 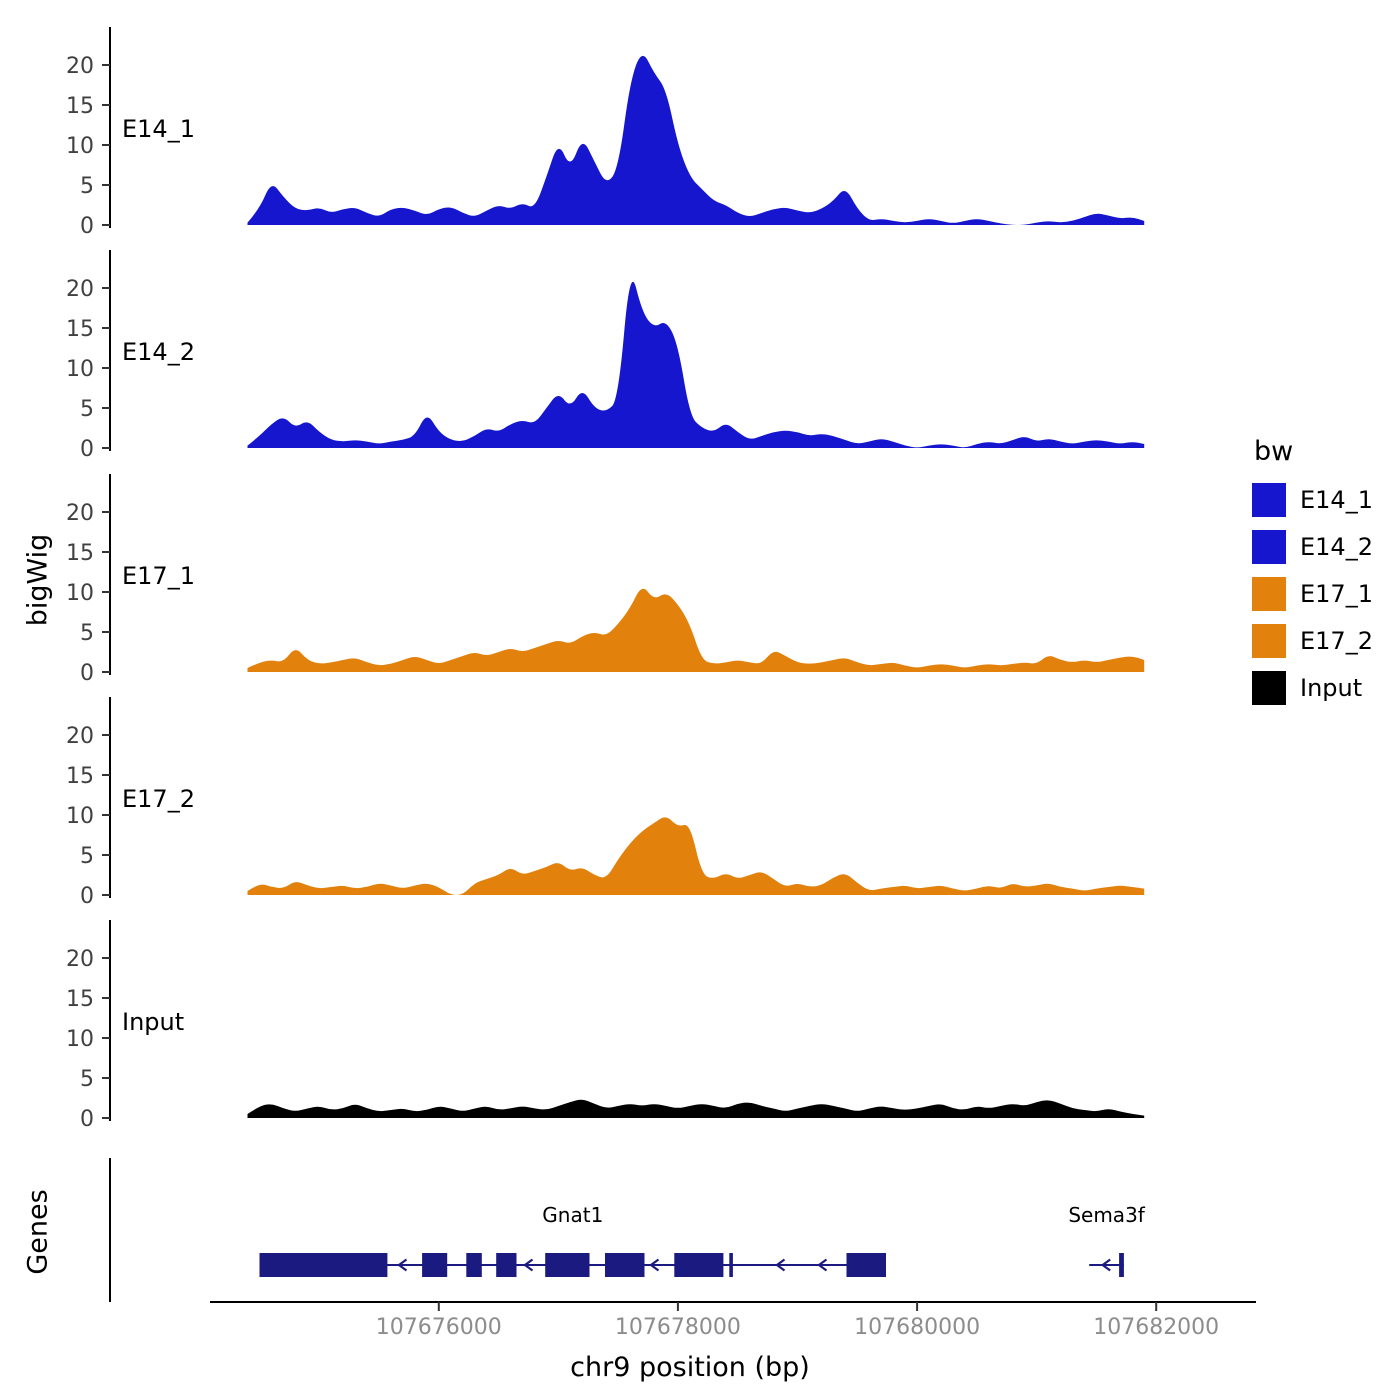 I want to click on legend-item-E17_2: E17_2, so click(x=1325, y=641).